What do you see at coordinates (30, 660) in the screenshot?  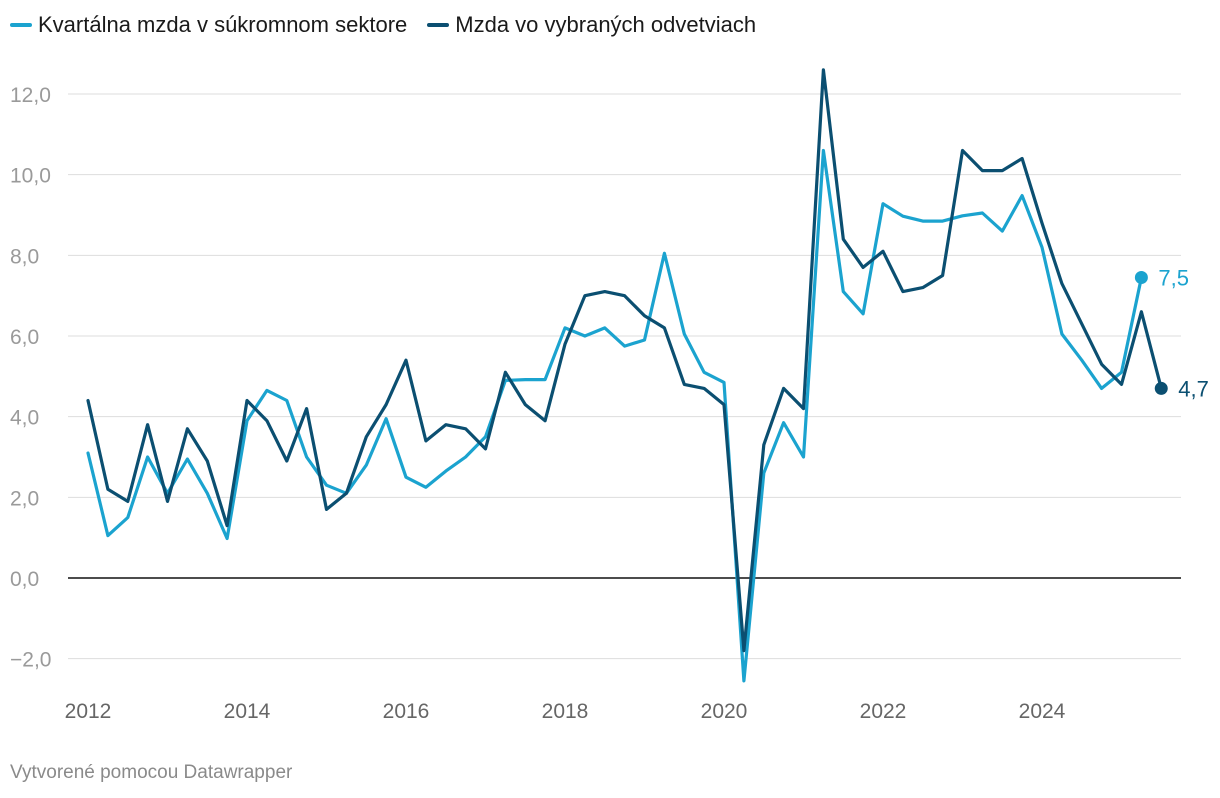 I see `y-tick-label: −2,0` at bounding box center [30, 660].